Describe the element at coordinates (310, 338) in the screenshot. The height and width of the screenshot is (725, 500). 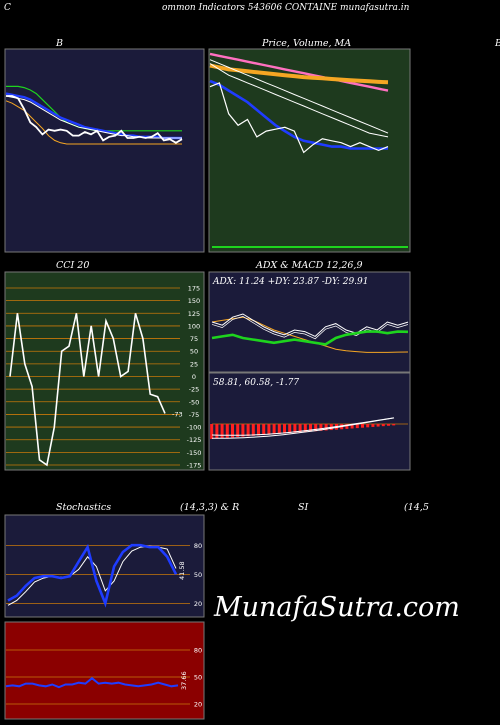
I see `plus-di-line` at that location.